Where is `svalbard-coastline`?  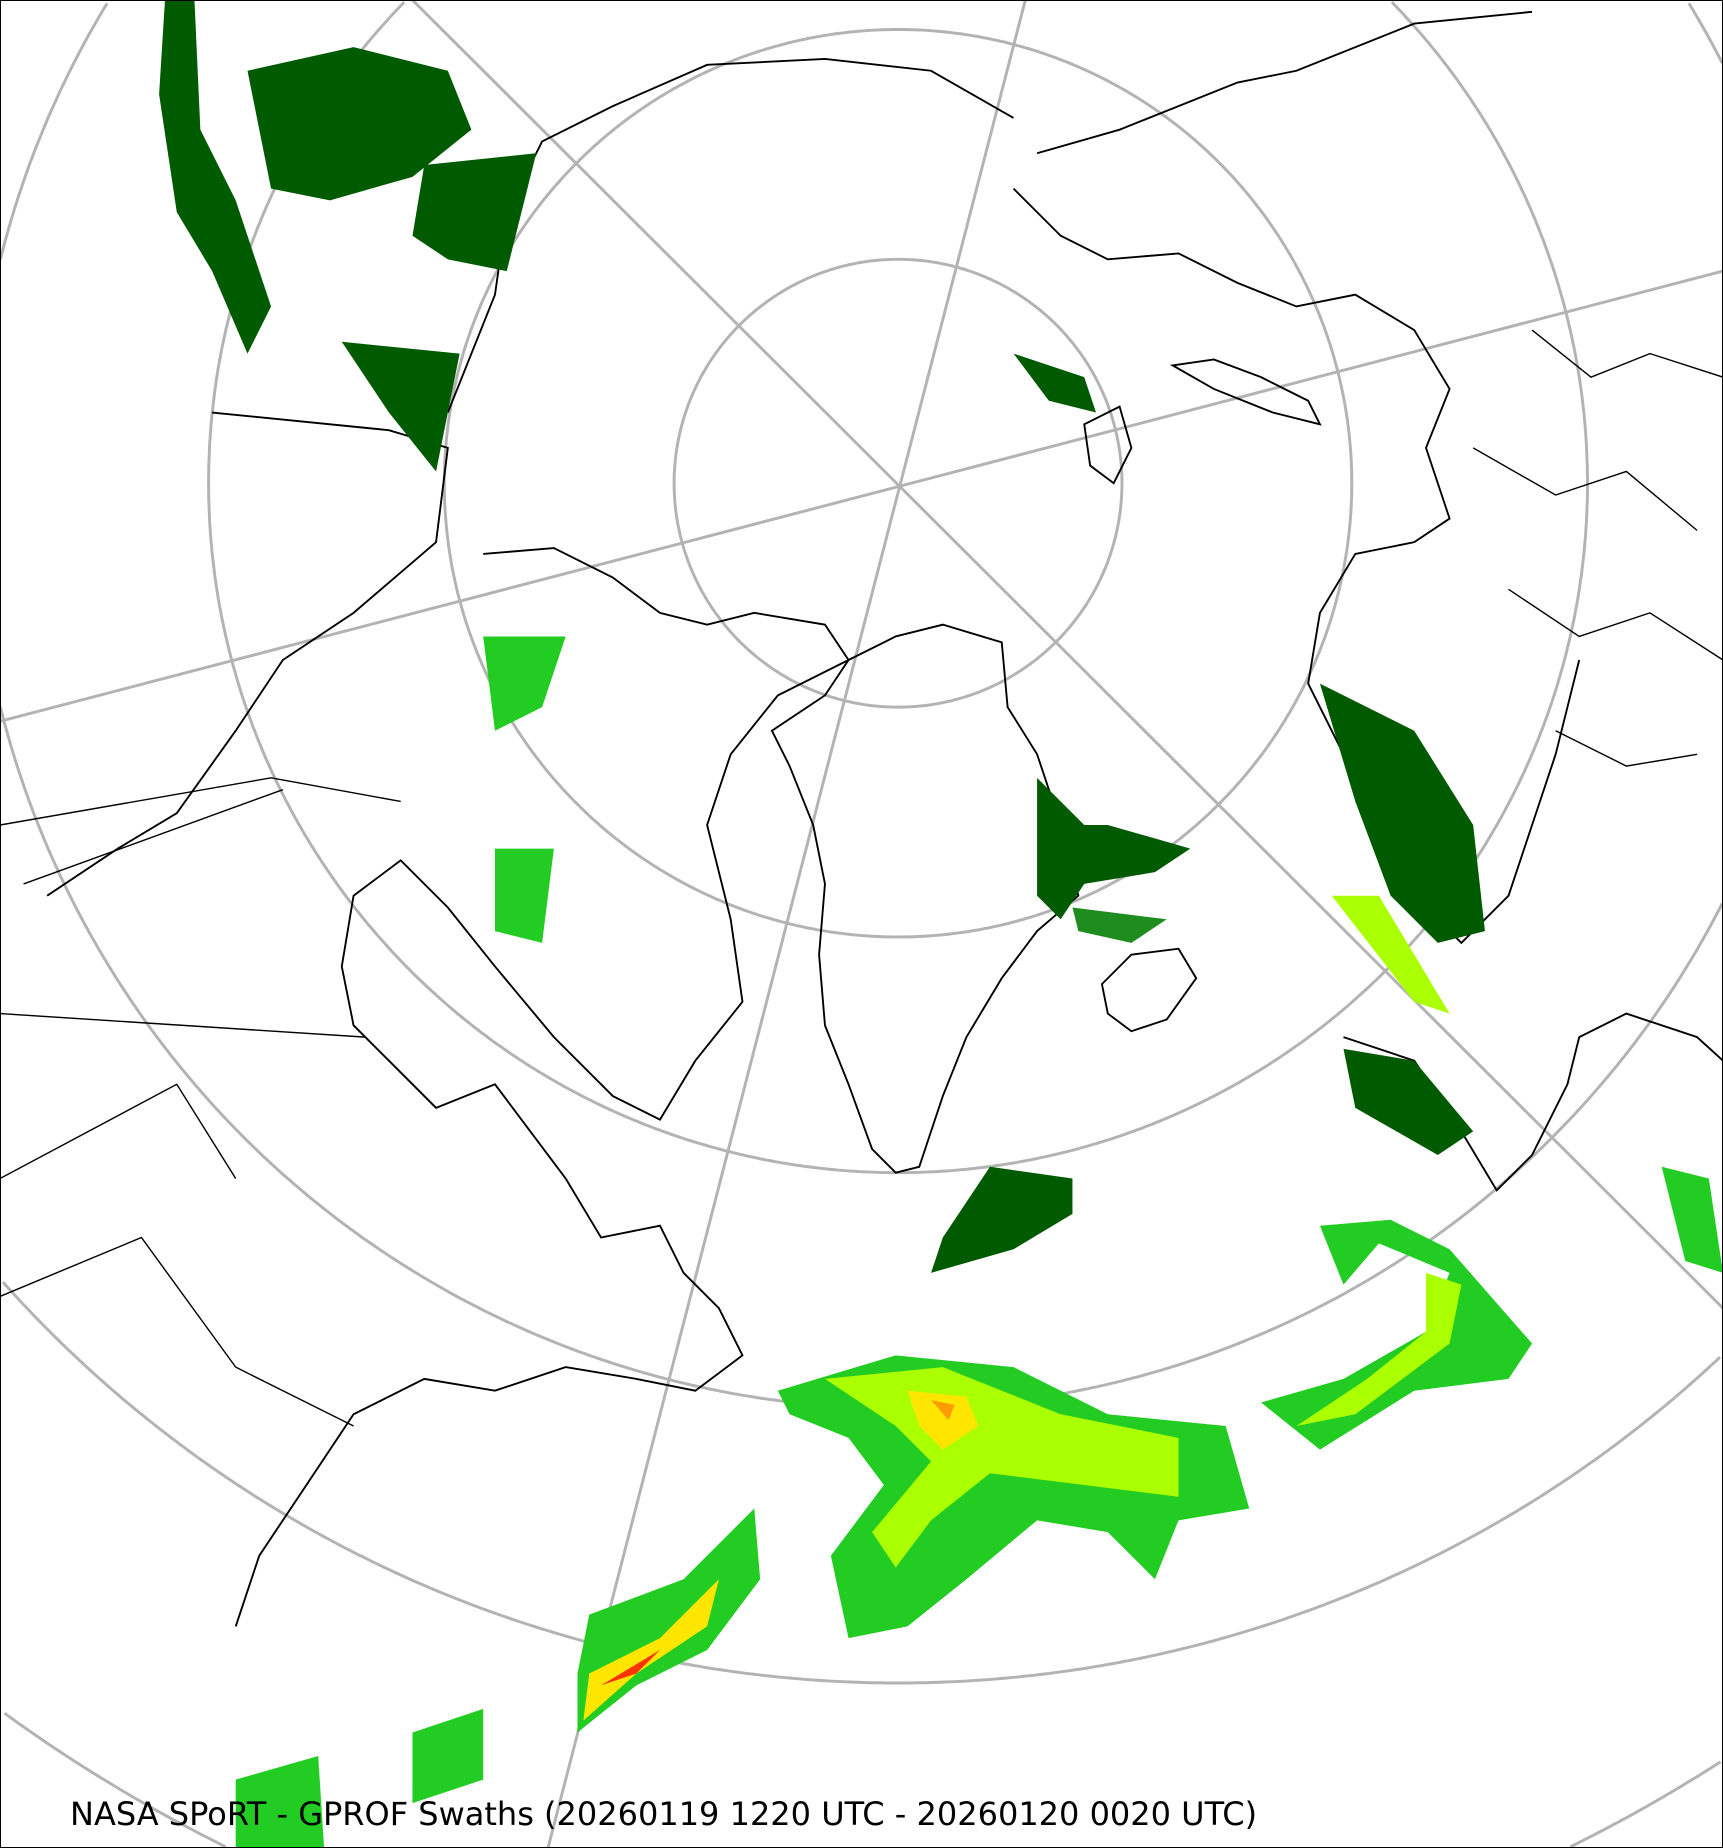 svalbard-coastline is located at coordinates (1108, 445).